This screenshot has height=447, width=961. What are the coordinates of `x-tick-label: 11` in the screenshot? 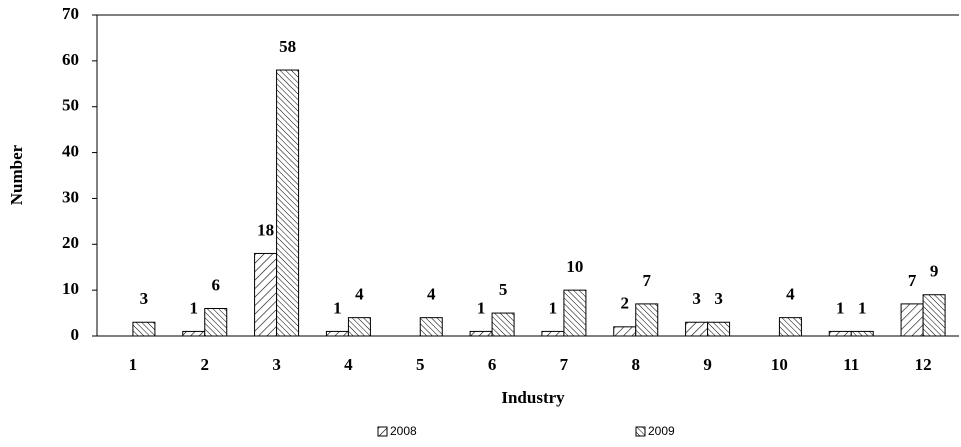 It's located at (851, 364).